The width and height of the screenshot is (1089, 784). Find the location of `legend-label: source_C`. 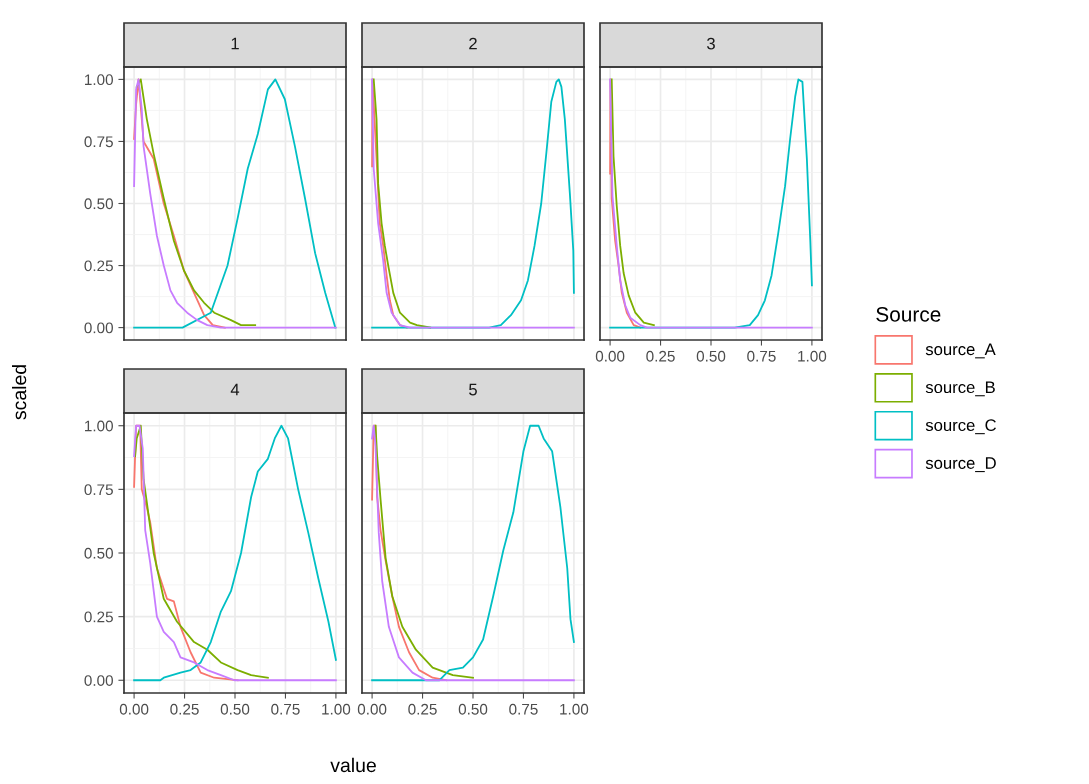

legend-label: source_C is located at coordinates (960, 427).